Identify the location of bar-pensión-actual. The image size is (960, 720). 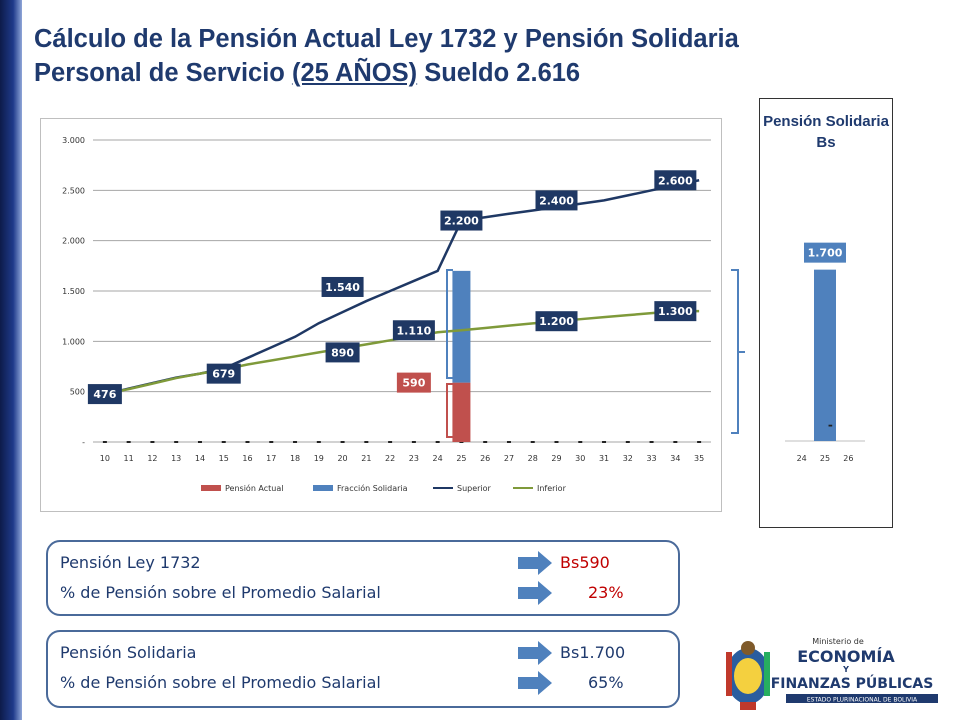
(461, 412).